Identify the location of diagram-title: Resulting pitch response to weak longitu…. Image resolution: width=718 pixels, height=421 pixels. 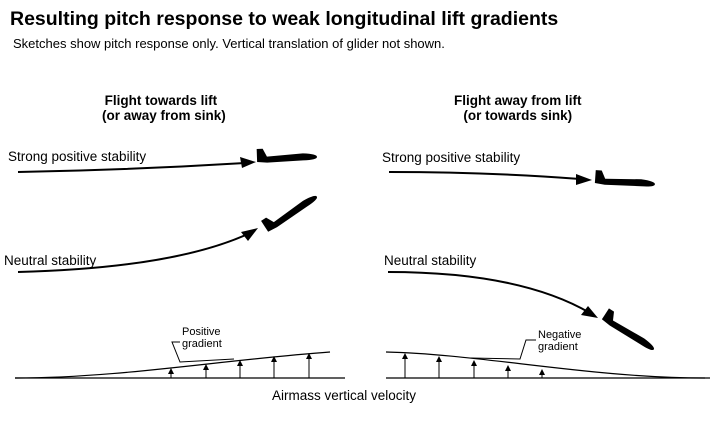
(284, 19).